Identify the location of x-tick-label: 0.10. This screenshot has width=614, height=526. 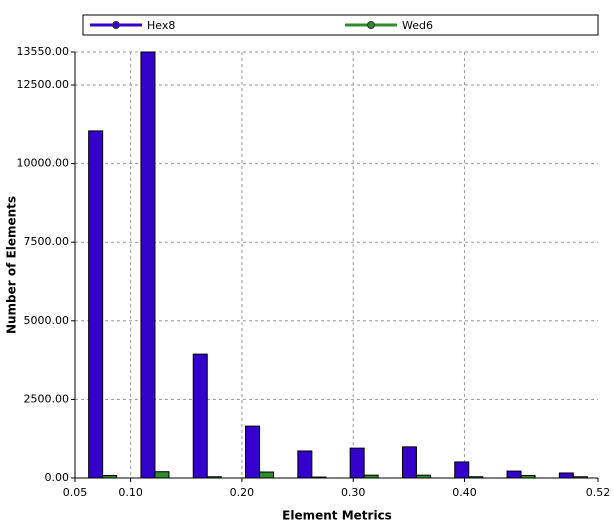
(130, 492).